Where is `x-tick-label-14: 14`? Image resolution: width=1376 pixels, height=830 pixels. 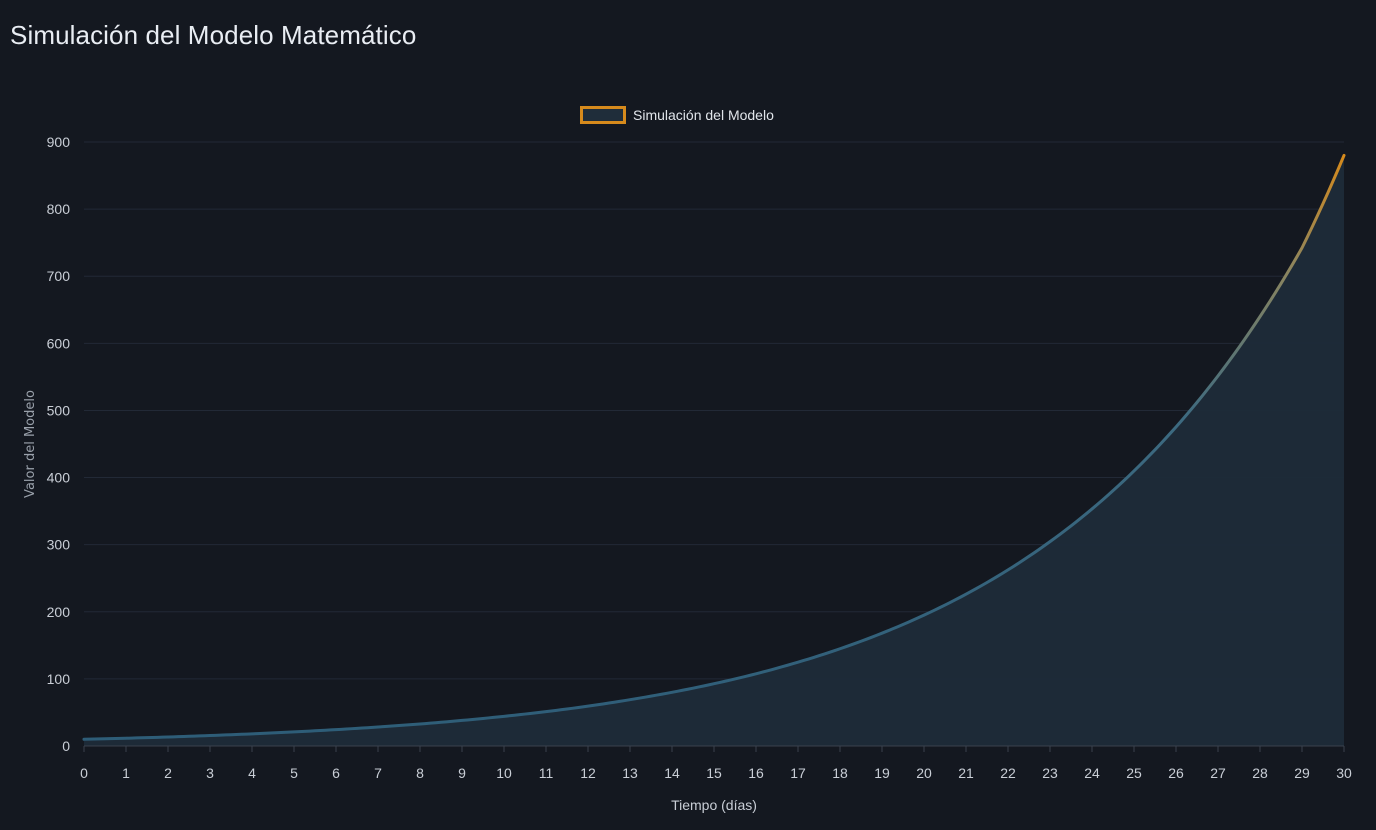 x-tick-label-14: 14 is located at coordinates (672, 773).